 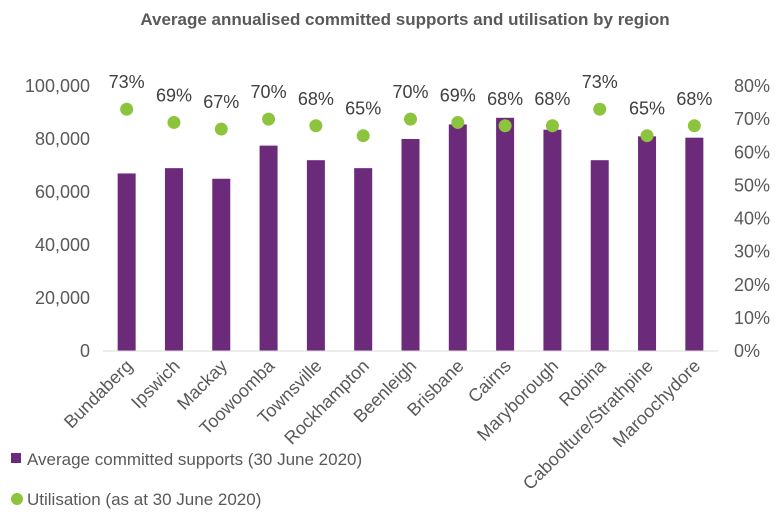 I want to click on right-tick-label: 30%, so click(x=752, y=252).